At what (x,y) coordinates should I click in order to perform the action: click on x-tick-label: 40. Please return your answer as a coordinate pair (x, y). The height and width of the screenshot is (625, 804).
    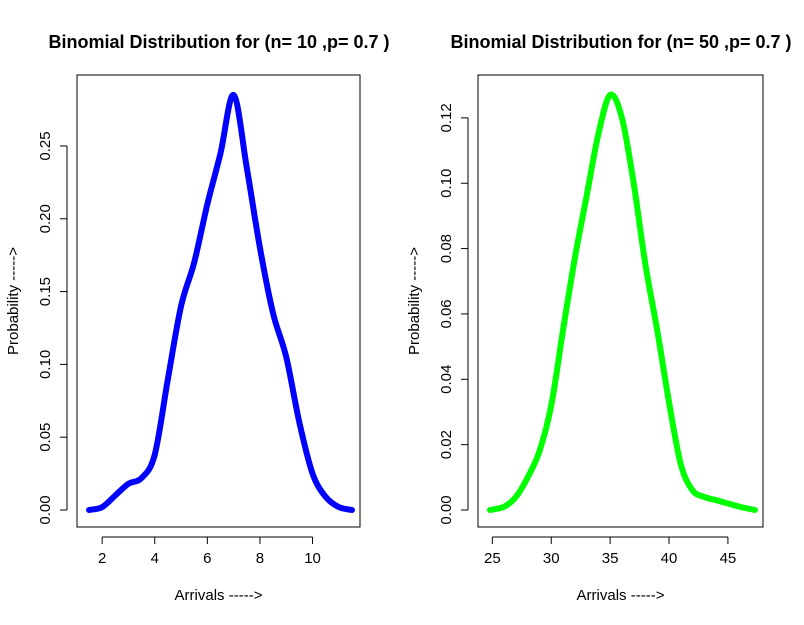
    Looking at the image, I should click on (669, 558).